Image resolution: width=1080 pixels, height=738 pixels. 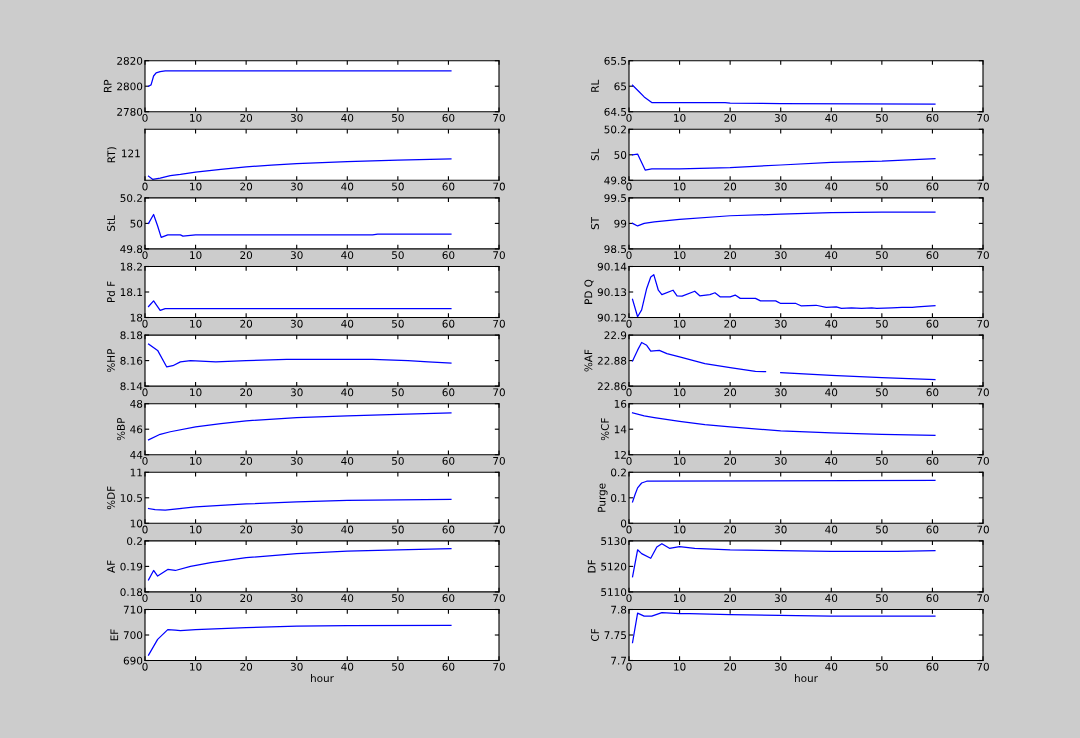 What do you see at coordinates (595, 635) in the screenshot?
I see `y-axis-title: CF` at bounding box center [595, 635].